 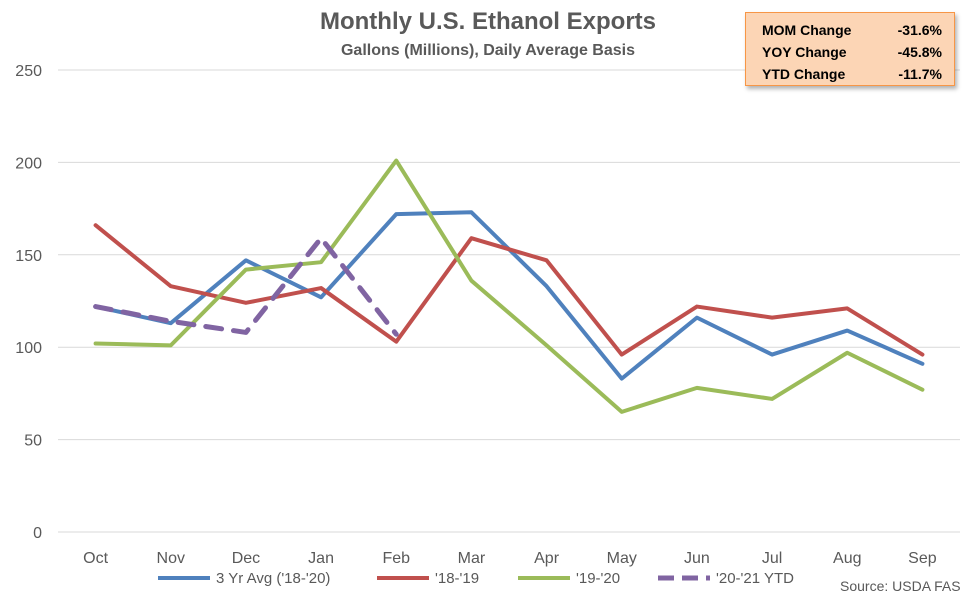 What do you see at coordinates (95, 558) in the screenshot?
I see `x-tick-label: Oct` at bounding box center [95, 558].